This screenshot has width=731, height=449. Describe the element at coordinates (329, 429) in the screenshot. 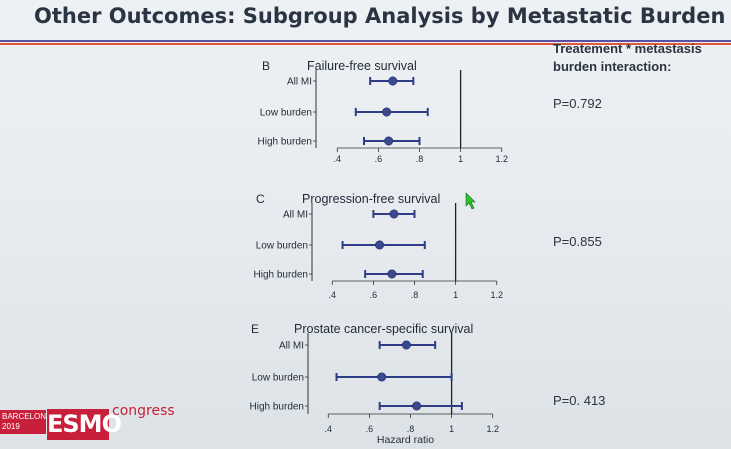

I see `panel-e-x-tick-label: .4` at that location.